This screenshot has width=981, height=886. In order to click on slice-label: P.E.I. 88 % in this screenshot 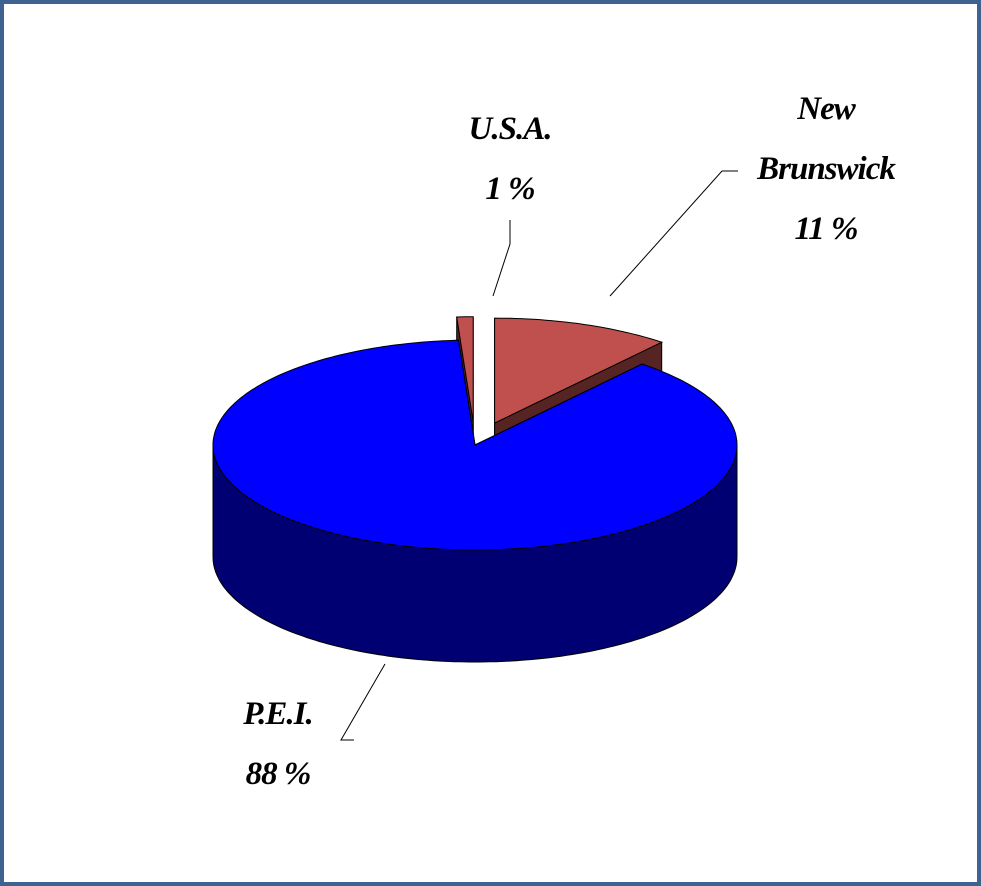, I will do `click(278, 744)`.